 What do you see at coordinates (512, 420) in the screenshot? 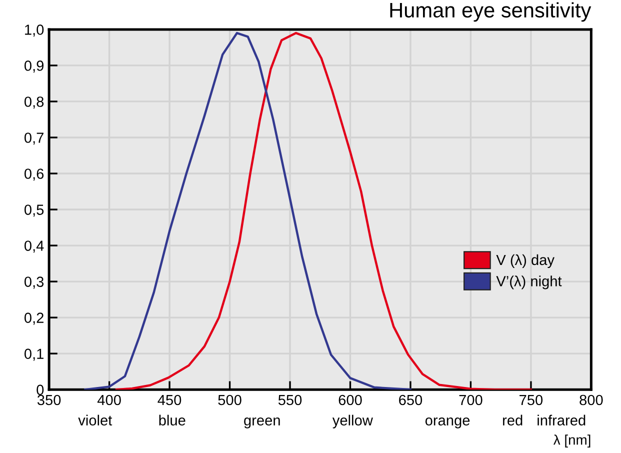
I see `text: red` at bounding box center [512, 420].